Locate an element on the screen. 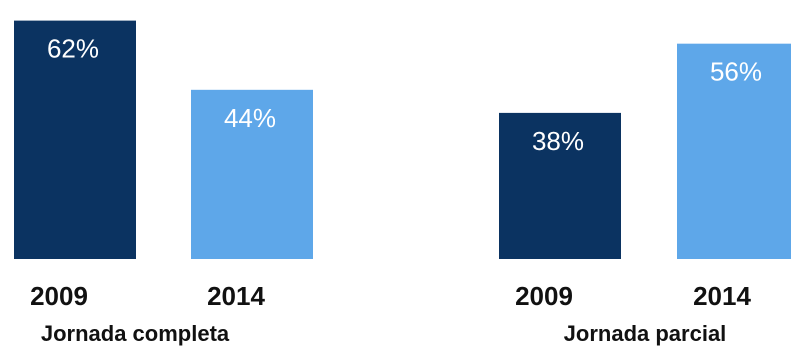 This screenshot has height=347, width=791. value-label-jornada-parcial-2009: 38% is located at coordinates (558, 141).